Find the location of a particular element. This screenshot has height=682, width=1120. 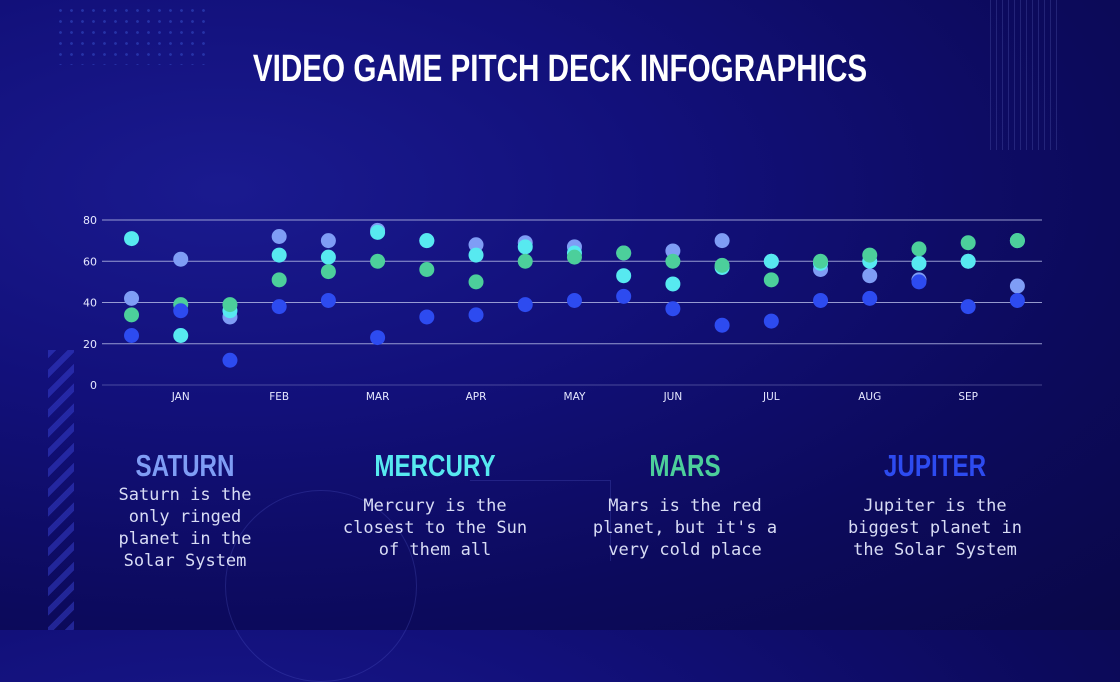

planet-name: MERCURY is located at coordinates (435, 465).